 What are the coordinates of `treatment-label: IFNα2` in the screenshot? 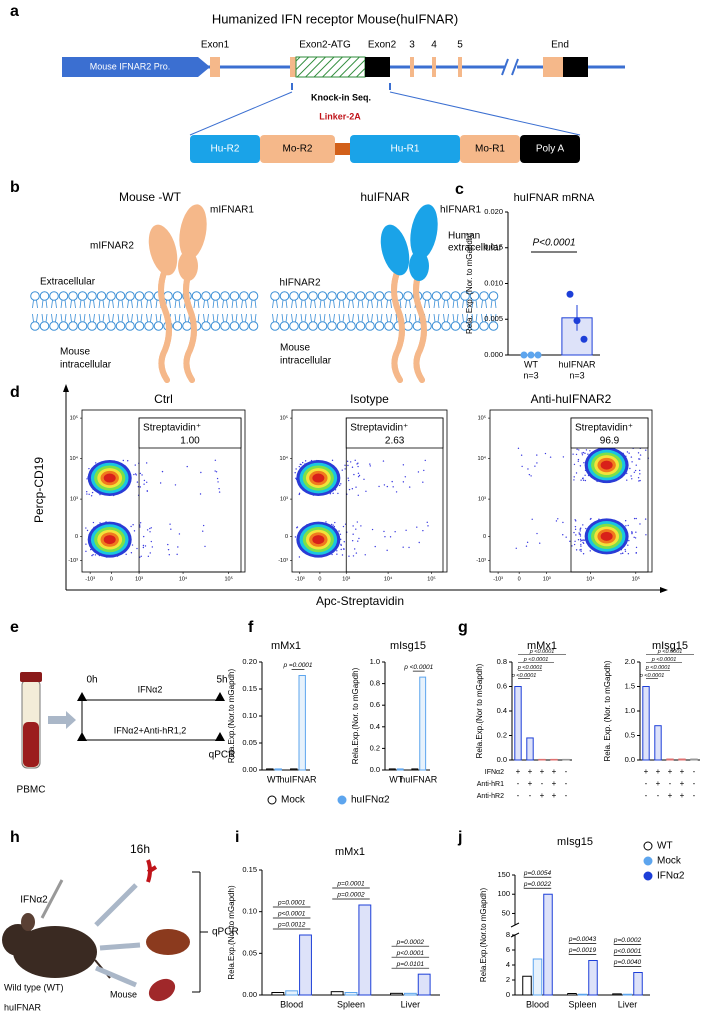 It's located at (150, 689).